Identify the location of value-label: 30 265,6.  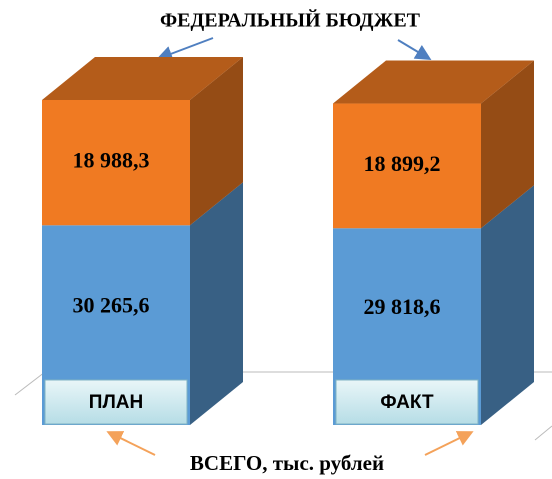
(111, 305).